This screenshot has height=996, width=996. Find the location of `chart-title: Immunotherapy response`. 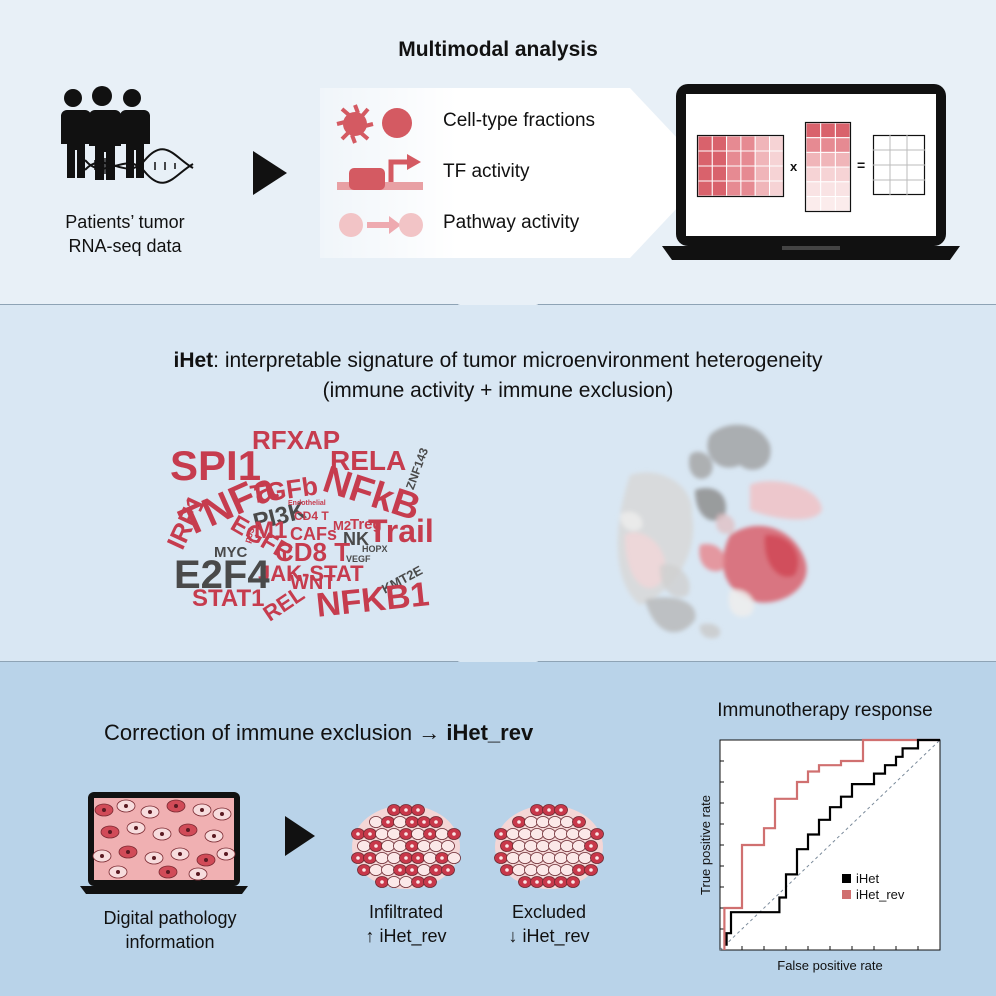

chart-title: Immunotherapy response is located at coordinates (825, 710).